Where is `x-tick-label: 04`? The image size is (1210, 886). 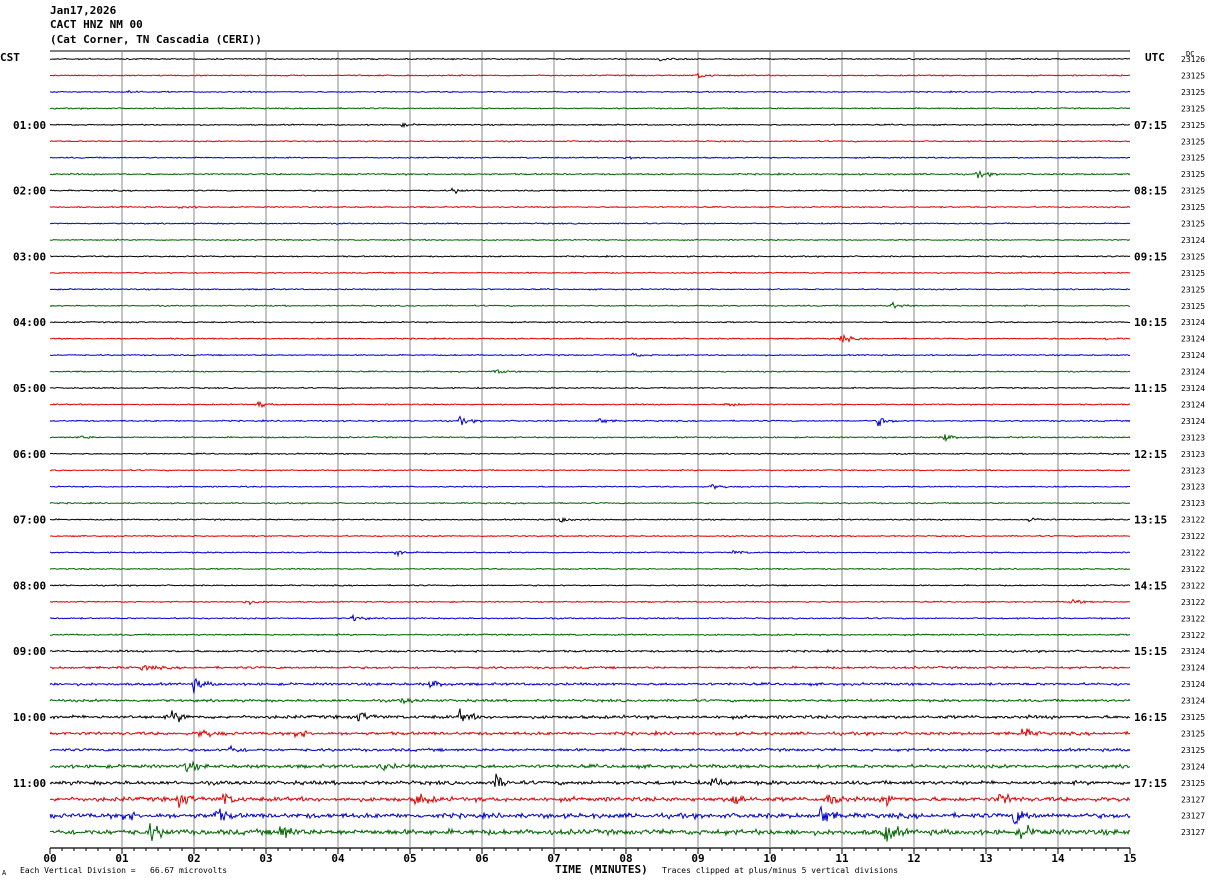 x-tick-label: 04 is located at coordinates (338, 858).